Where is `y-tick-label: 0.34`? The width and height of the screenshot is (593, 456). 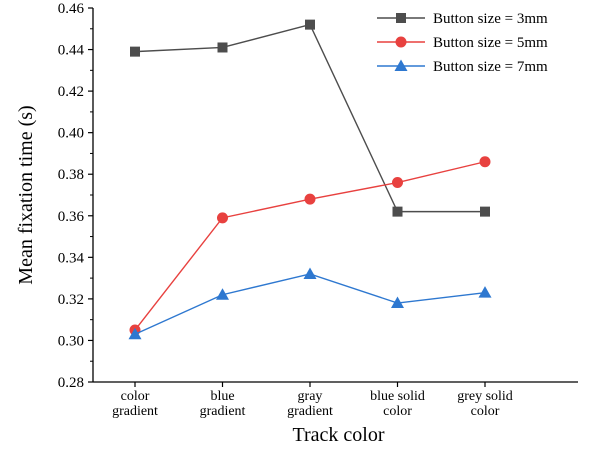
y-tick-label: 0.34 is located at coordinates (71, 258).